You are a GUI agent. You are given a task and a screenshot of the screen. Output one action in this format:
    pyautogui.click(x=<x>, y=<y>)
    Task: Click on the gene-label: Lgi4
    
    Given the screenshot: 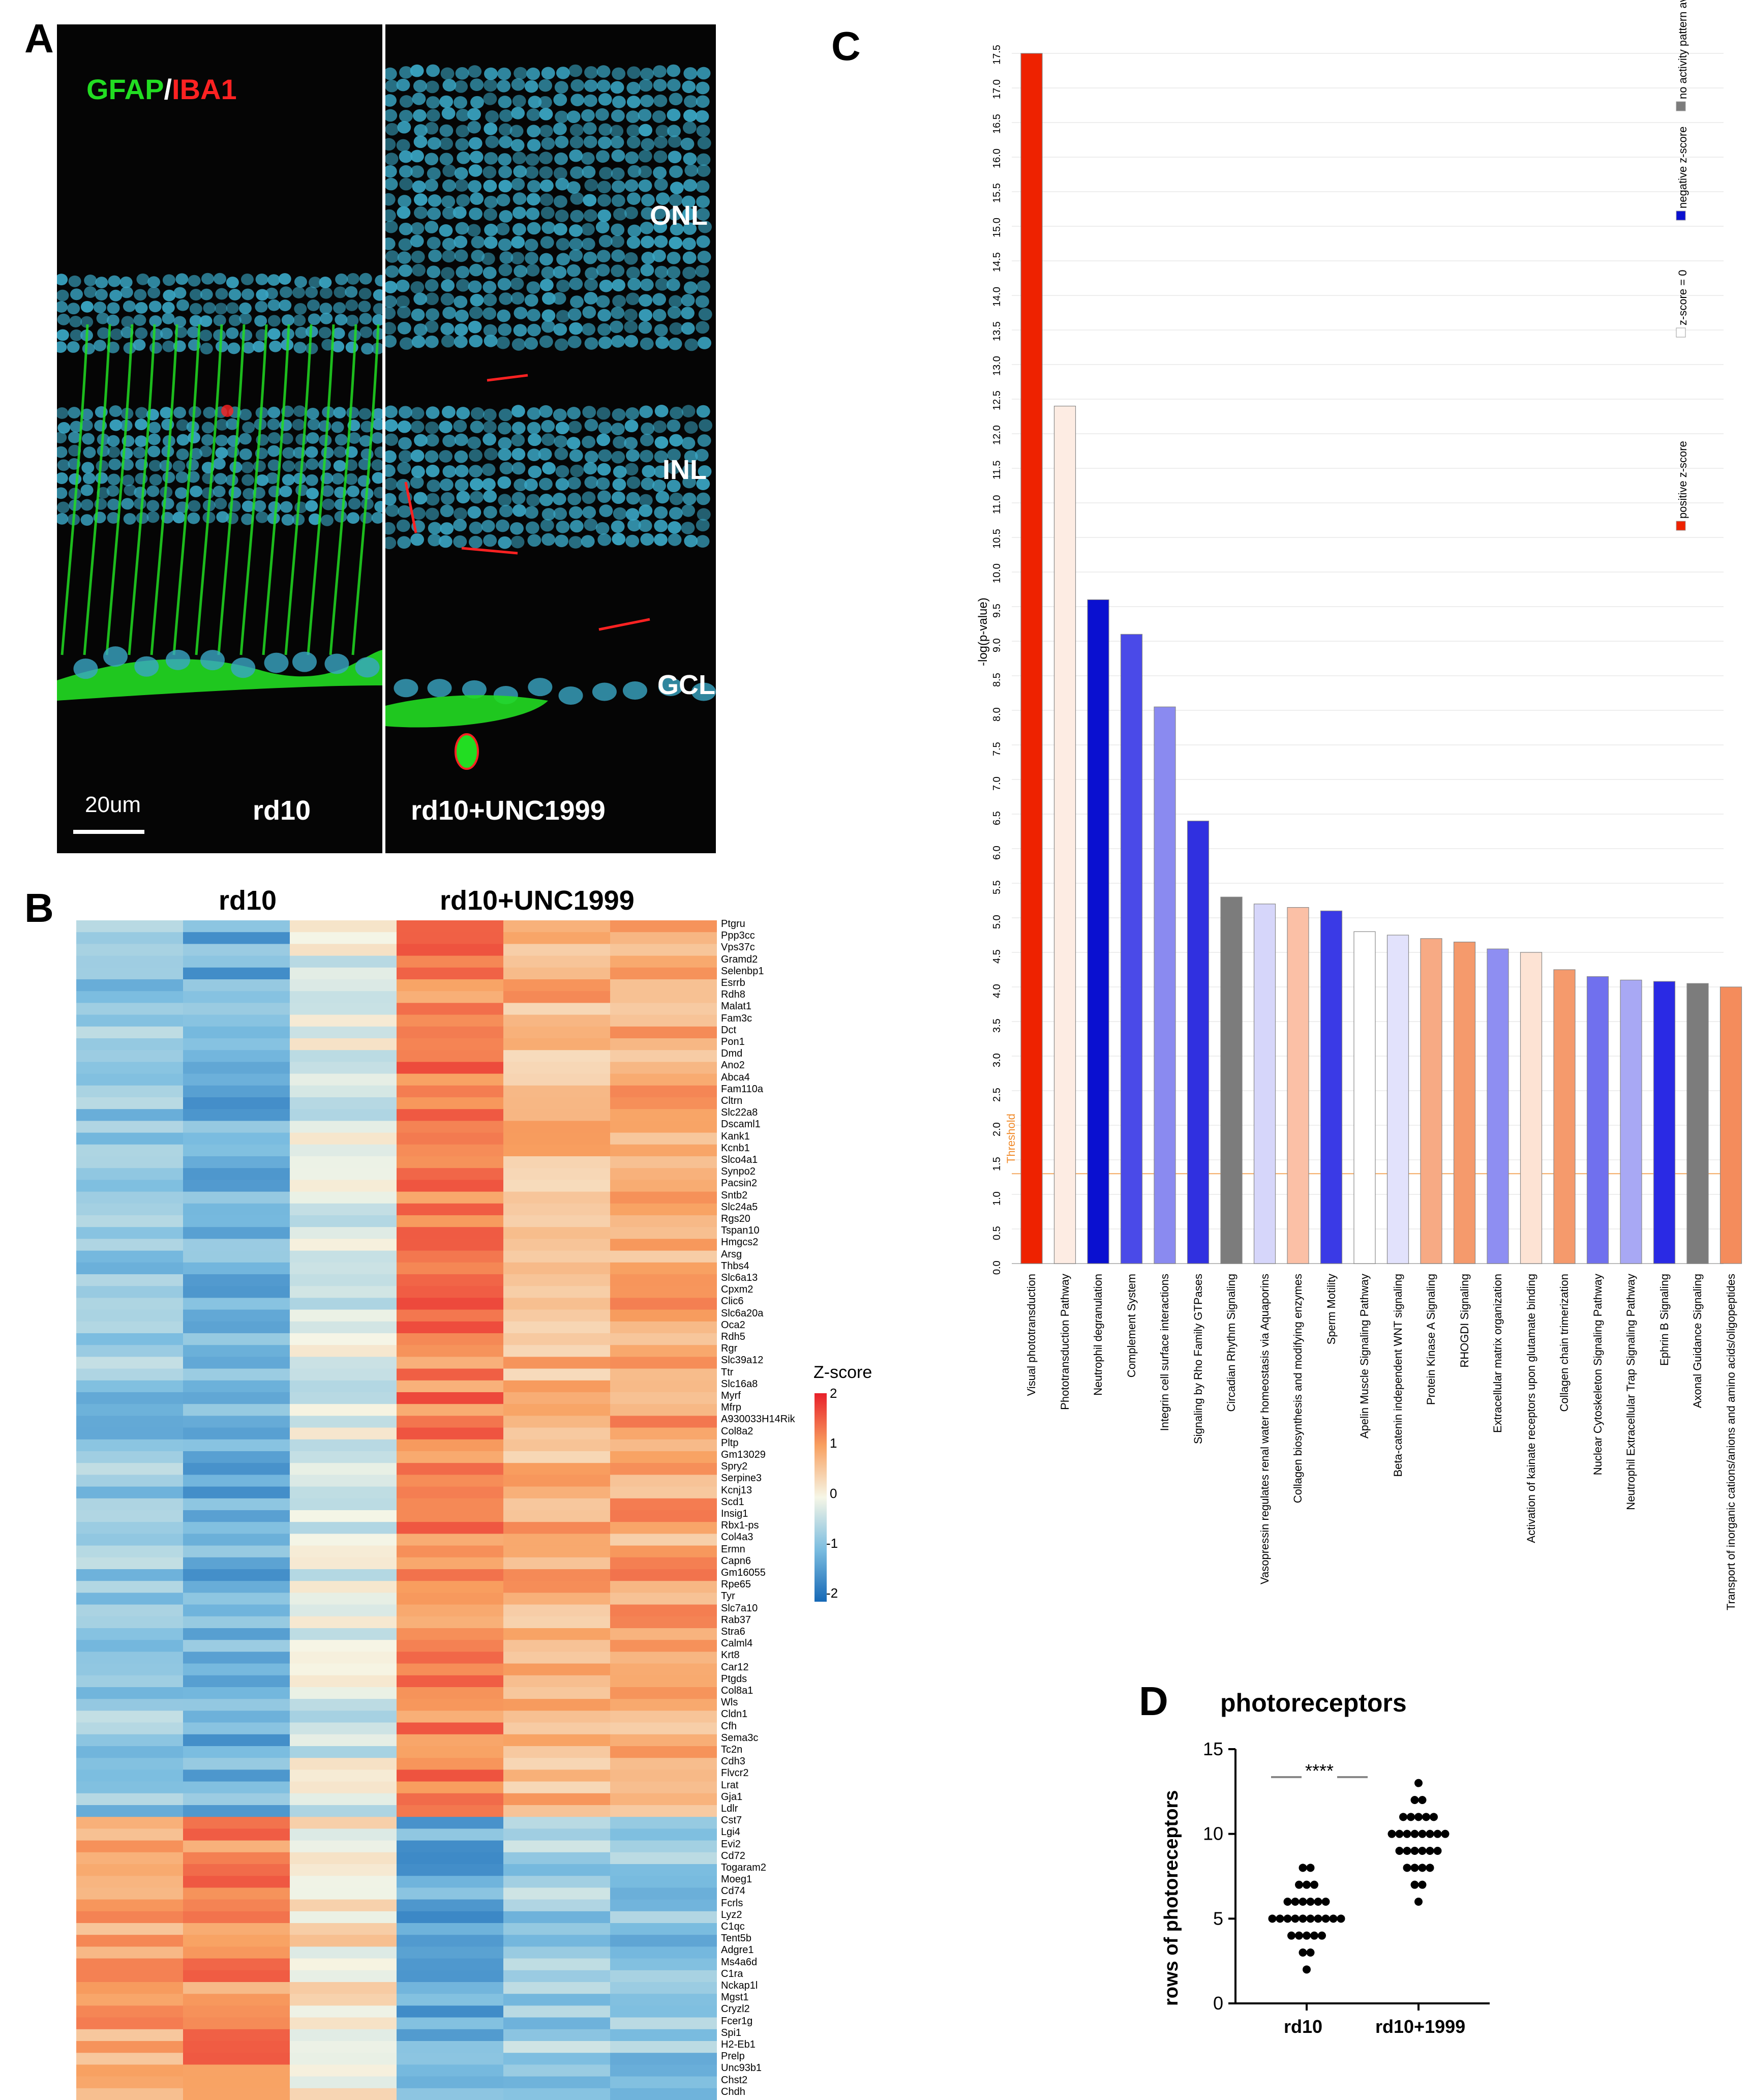 What is the action you would take?
    pyautogui.click(x=730, y=1832)
    